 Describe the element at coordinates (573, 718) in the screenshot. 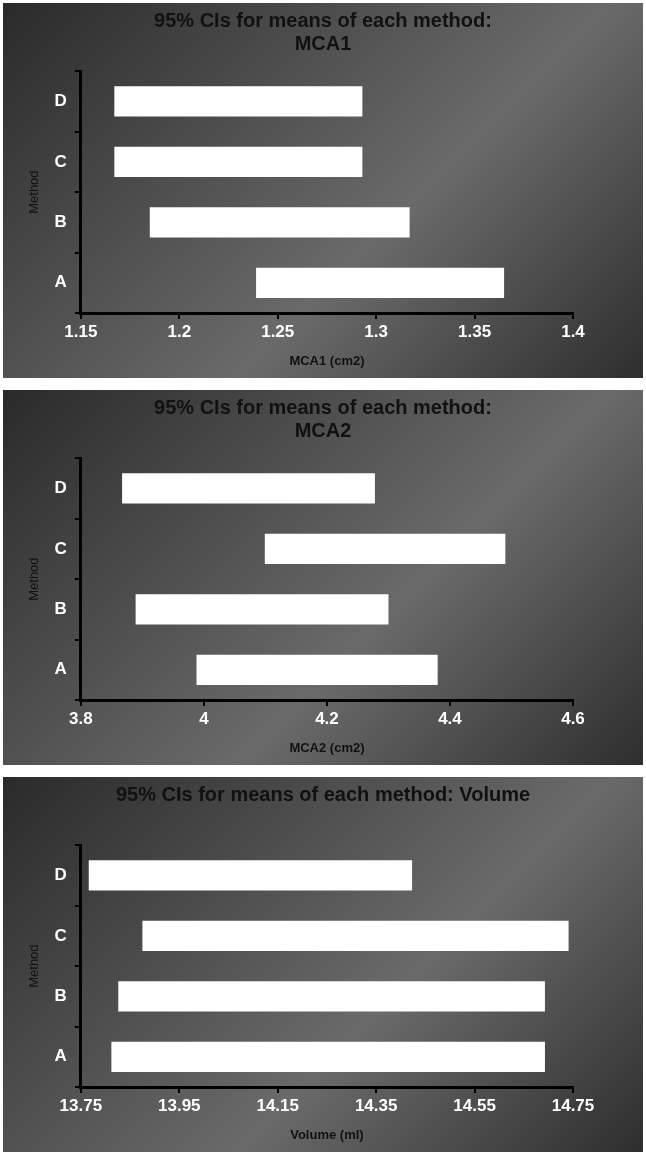

I see `x-tick-label: 4.6` at that location.